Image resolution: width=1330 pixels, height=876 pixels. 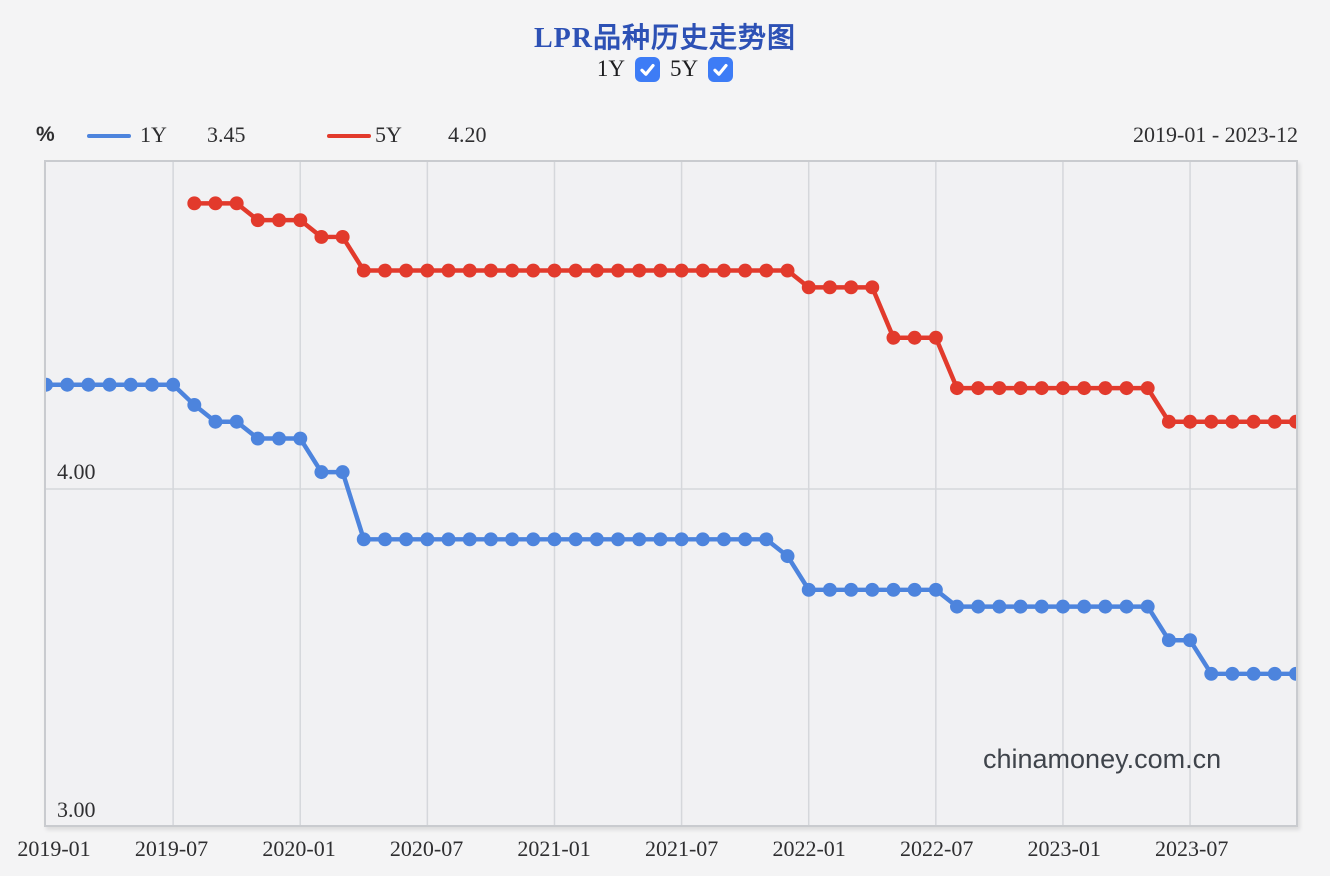 What do you see at coordinates (721, 69) in the screenshot?
I see `toggle-5y-checkbox` at bounding box center [721, 69].